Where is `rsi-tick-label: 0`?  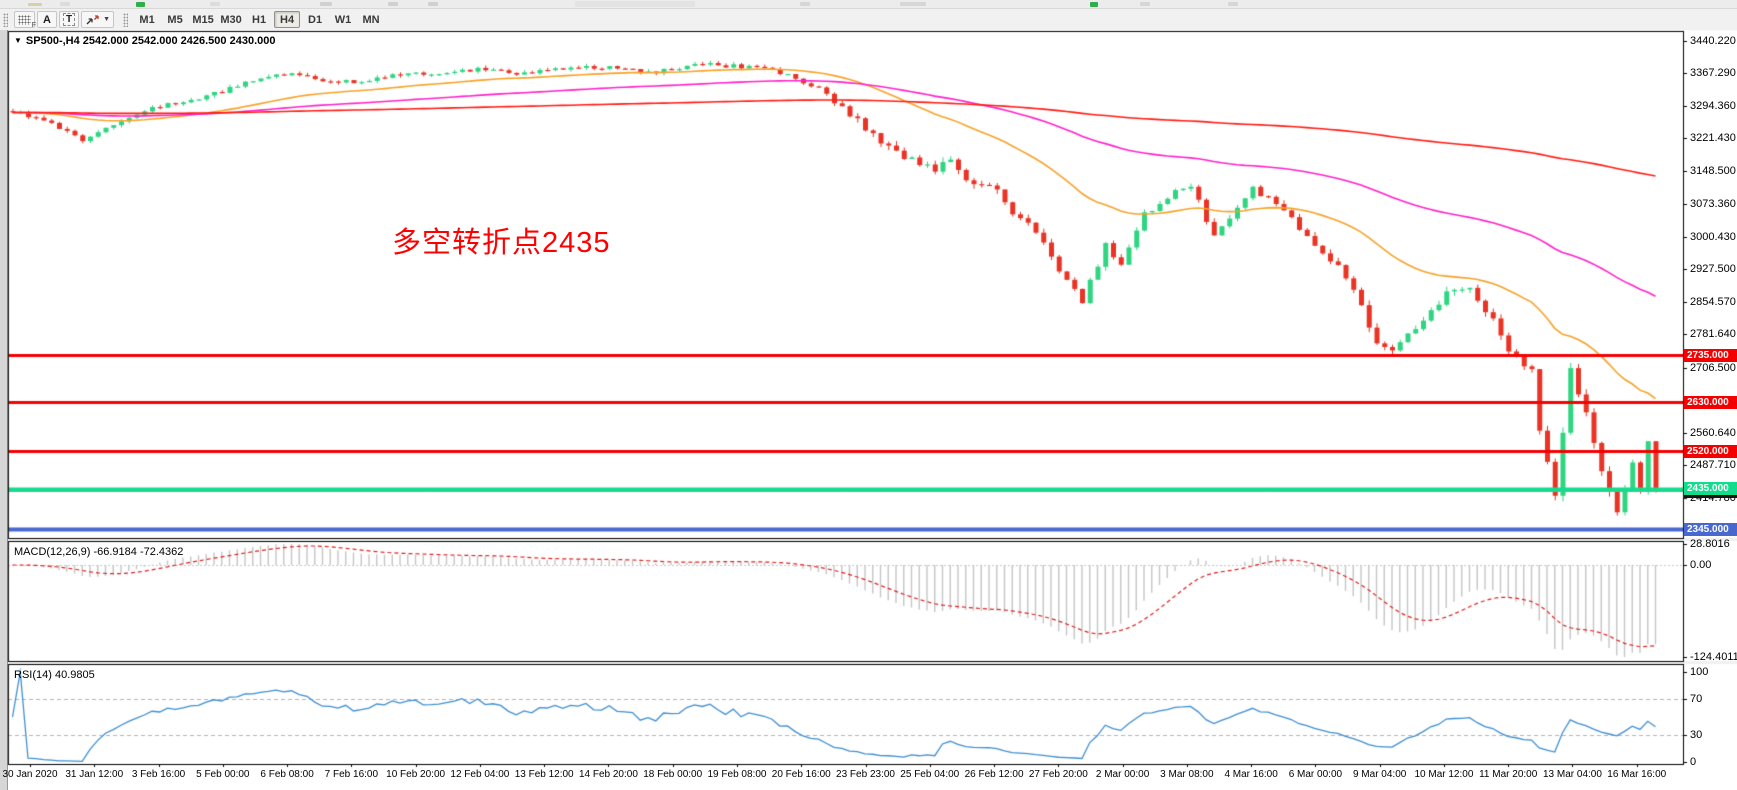
rsi-tick-label: 0 is located at coordinates (1693, 762).